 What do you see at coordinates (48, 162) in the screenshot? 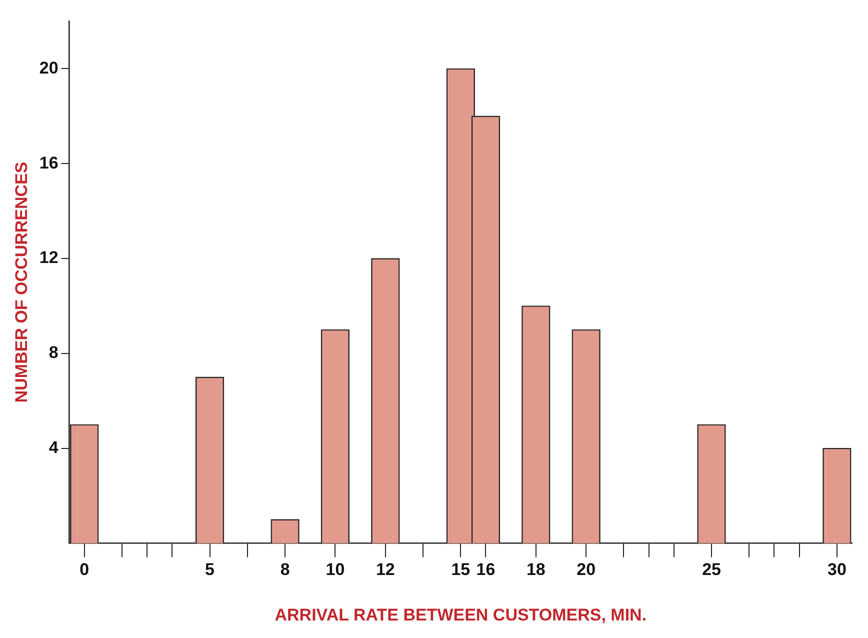
I see `y-tick-label: 16` at bounding box center [48, 162].